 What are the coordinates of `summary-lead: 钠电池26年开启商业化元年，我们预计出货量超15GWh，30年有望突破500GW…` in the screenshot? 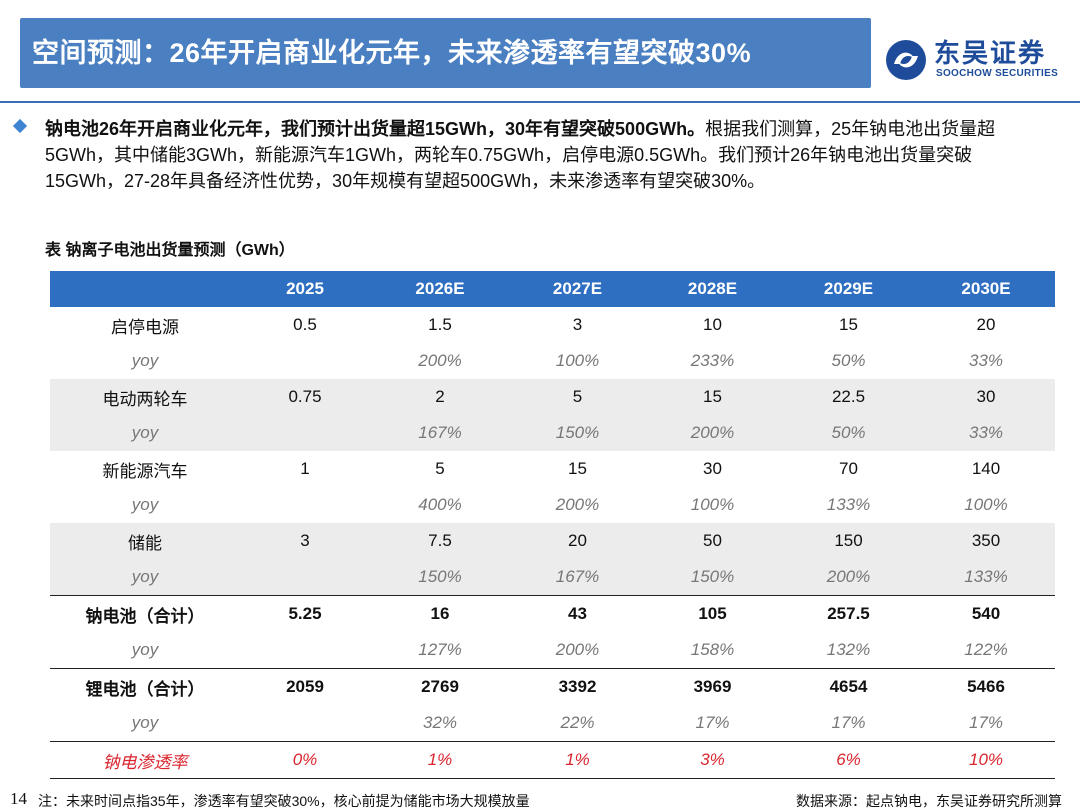 It's located at (375, 129).